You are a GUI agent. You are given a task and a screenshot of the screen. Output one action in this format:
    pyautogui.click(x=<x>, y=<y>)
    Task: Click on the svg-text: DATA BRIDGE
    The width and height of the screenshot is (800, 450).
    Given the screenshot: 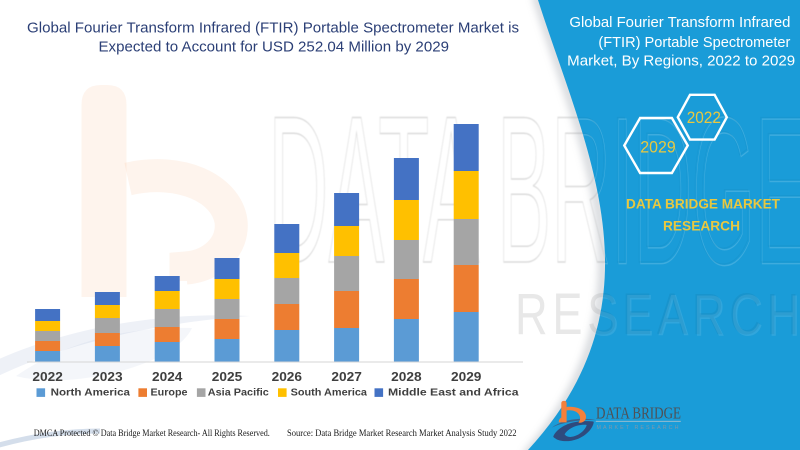 What is the action you would take?
    pyautogui.click(x=638, y=413)
    